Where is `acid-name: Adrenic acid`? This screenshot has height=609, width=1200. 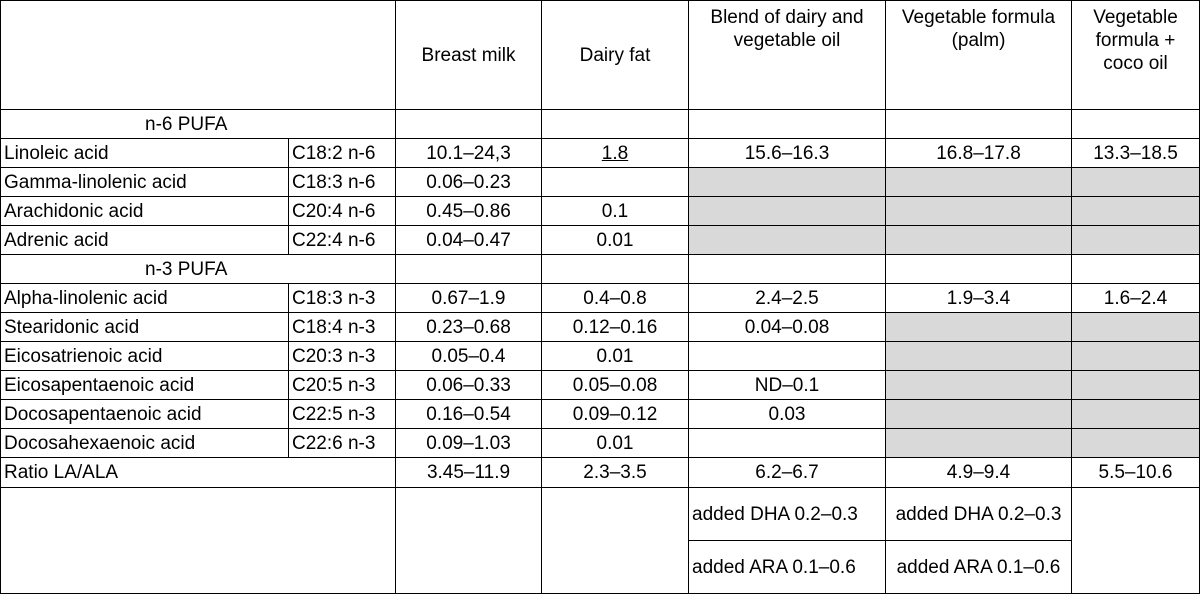
acid-name: Adrenic acid is located at coordinates (144, 240).